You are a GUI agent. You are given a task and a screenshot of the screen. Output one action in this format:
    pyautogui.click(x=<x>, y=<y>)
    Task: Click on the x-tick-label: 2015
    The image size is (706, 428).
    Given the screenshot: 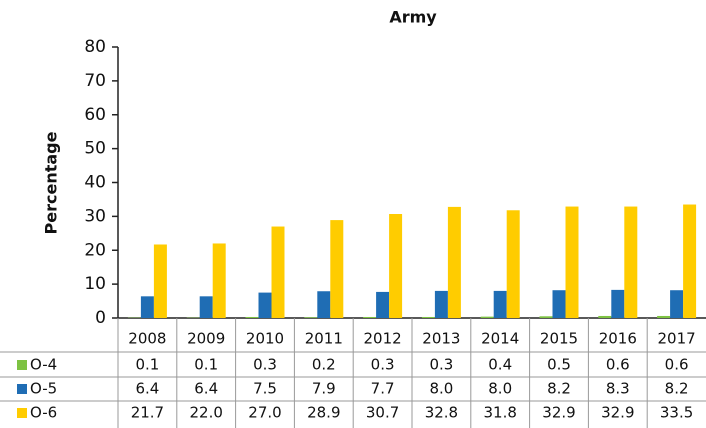 What is the action you would take?
    pyautogui.click(x=559, y=339)
    